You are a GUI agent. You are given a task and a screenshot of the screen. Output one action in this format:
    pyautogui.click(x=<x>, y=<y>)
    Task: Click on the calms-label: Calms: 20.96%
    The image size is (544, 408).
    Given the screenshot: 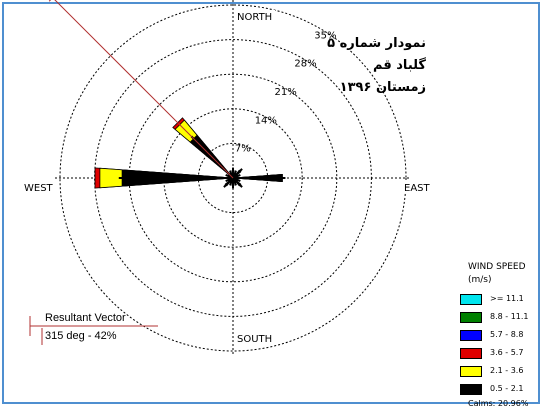 What is the action you would take?
    pyautogui.click(x=498, y=403)
    